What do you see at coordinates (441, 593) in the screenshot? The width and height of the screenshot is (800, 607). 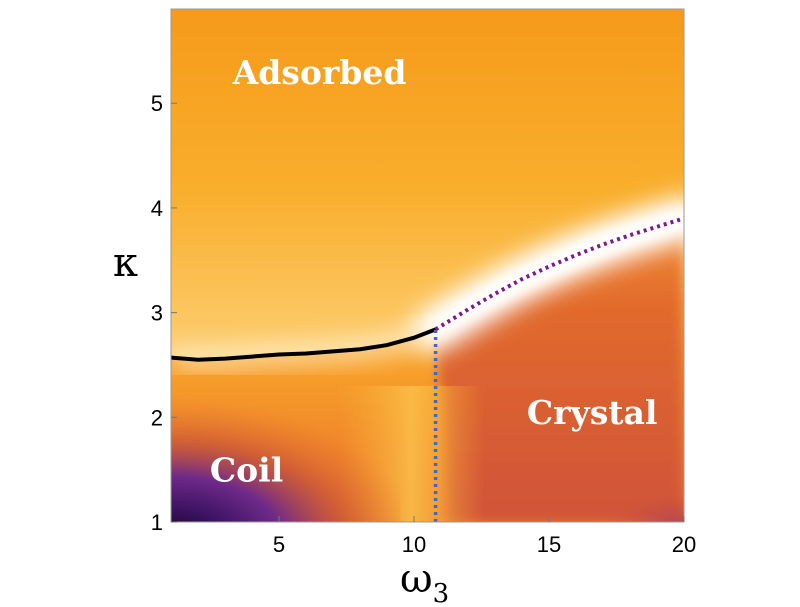 I see `x-axis-label-subscript: 3` at bounding box center [441, 593].